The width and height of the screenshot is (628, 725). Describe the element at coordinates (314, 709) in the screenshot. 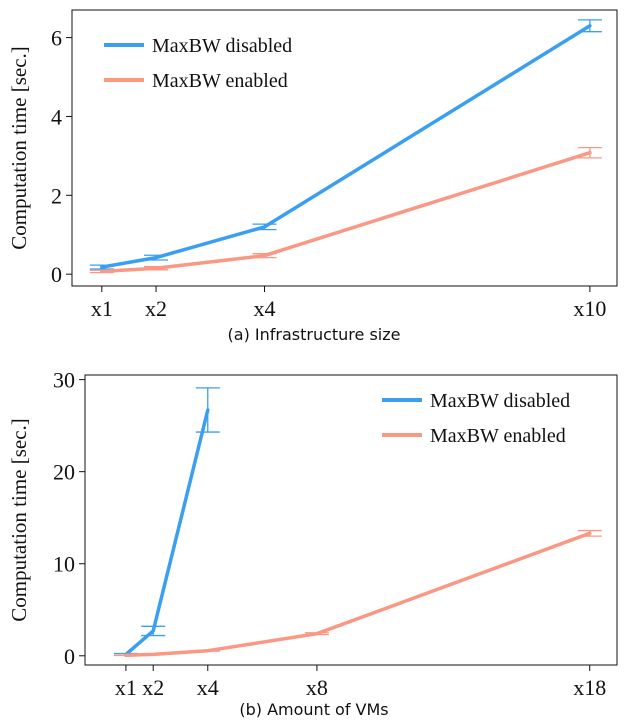

I see `chart-b-caption: (b) Amount of VMs` at that location.